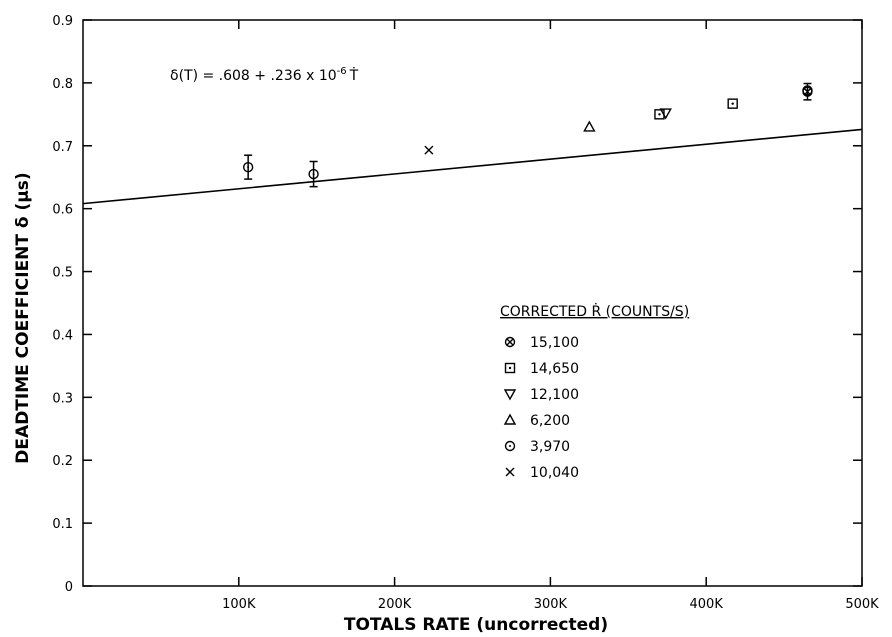  Describe the element at coordinates (62, 84) in the screenshot. I see `y-tick-label: 0.8` at that location.